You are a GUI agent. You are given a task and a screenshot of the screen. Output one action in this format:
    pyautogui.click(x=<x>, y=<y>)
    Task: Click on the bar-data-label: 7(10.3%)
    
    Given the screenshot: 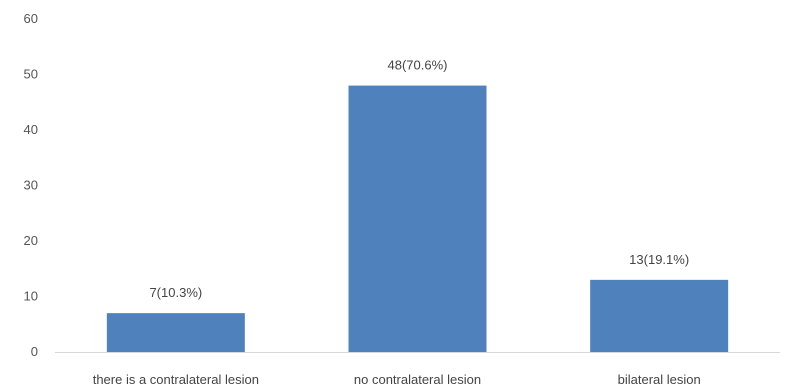 What is the action you would take?
    pyautogui.click(x=175, y=292)
    